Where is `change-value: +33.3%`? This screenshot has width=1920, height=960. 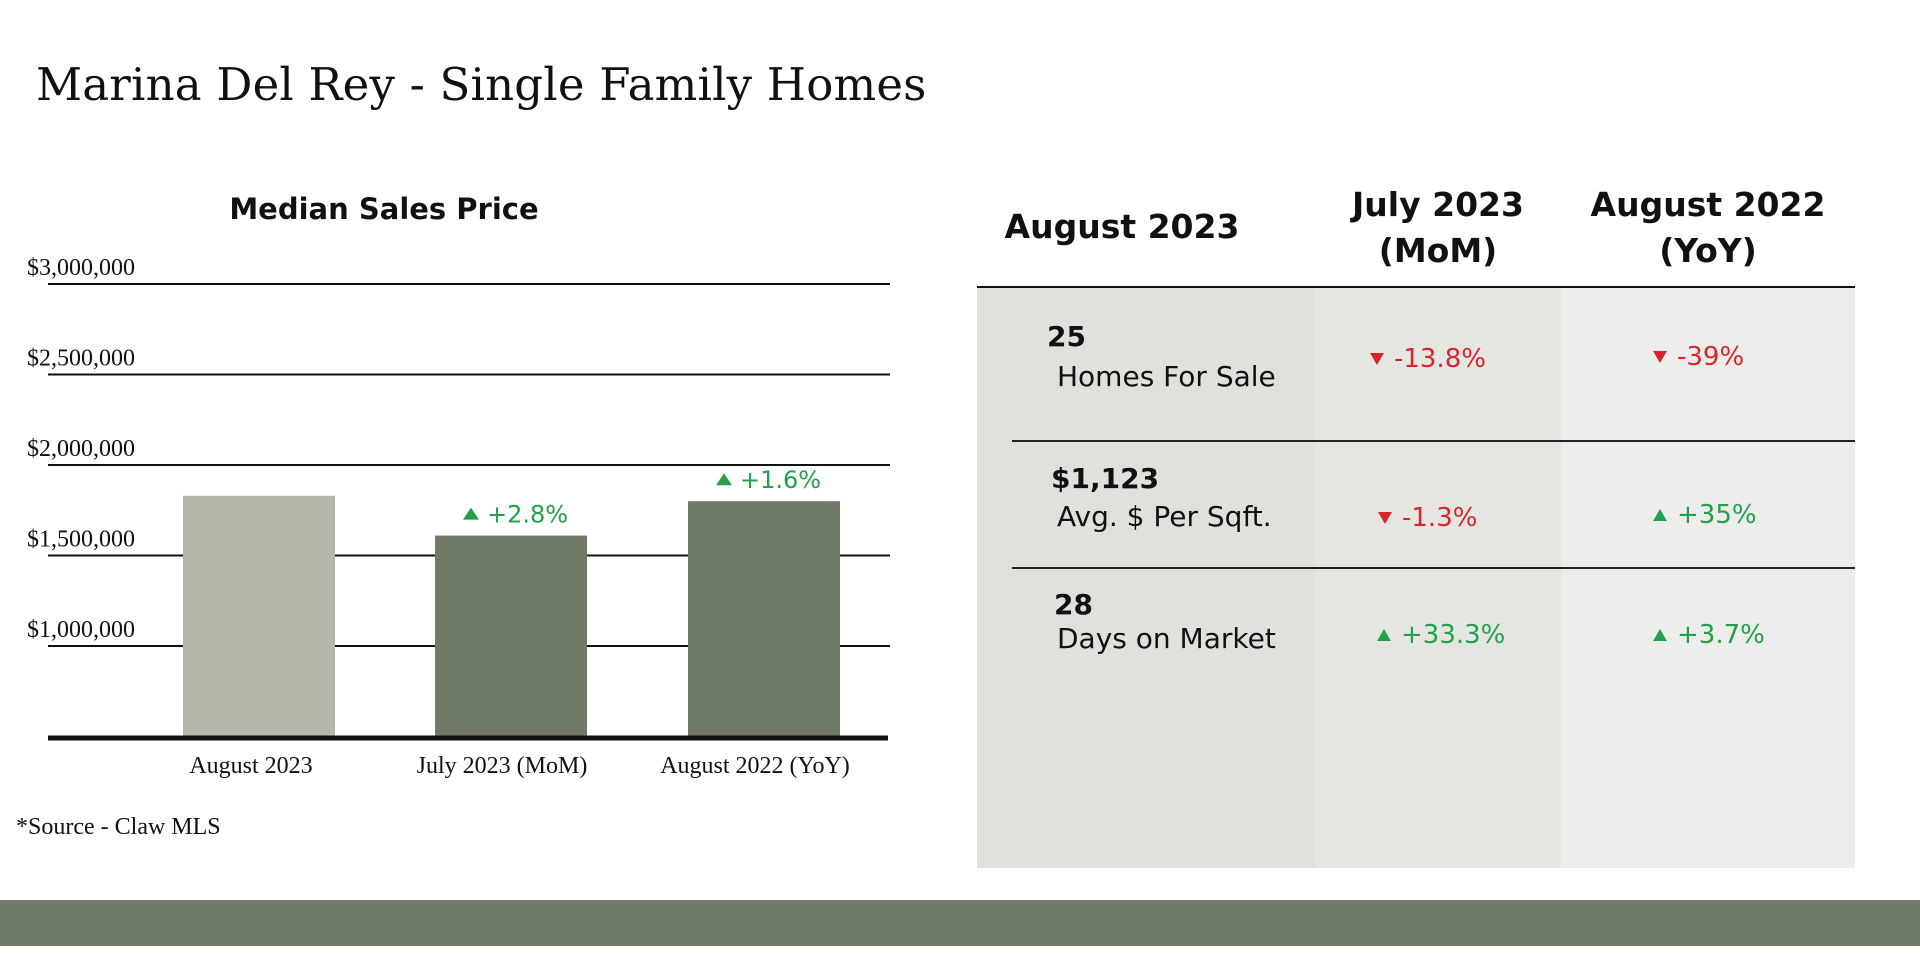 change-value: +33.3% is located at coordinates (1453, 635).